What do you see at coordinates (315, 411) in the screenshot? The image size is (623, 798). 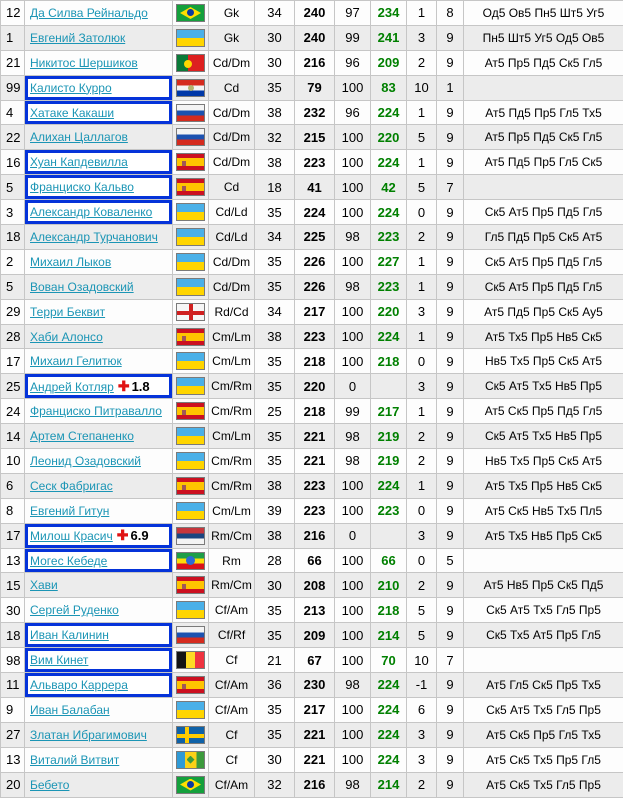 I see `base-skill-value: 218` at bounding box center [315, 411].